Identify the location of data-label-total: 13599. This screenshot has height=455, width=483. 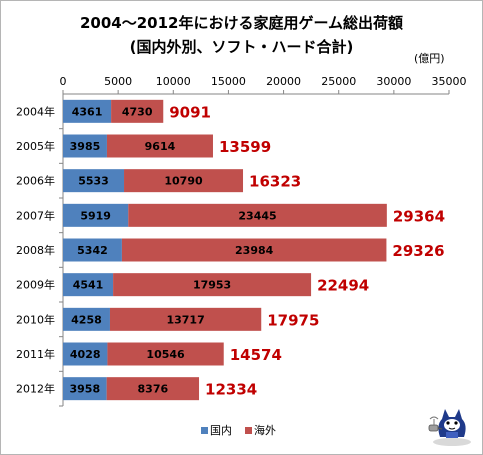
(245, 147).